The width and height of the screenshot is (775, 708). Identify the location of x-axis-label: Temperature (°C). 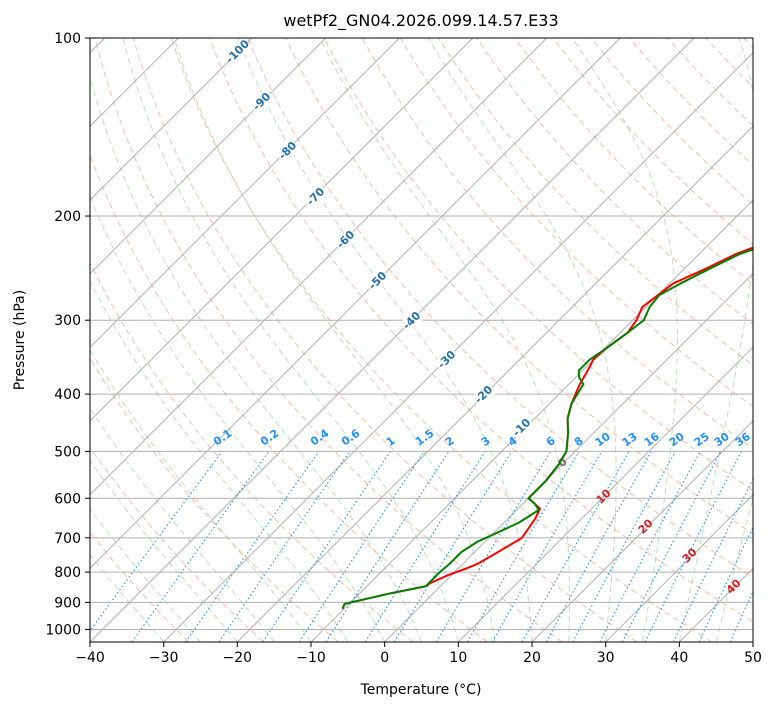
(421, 690).